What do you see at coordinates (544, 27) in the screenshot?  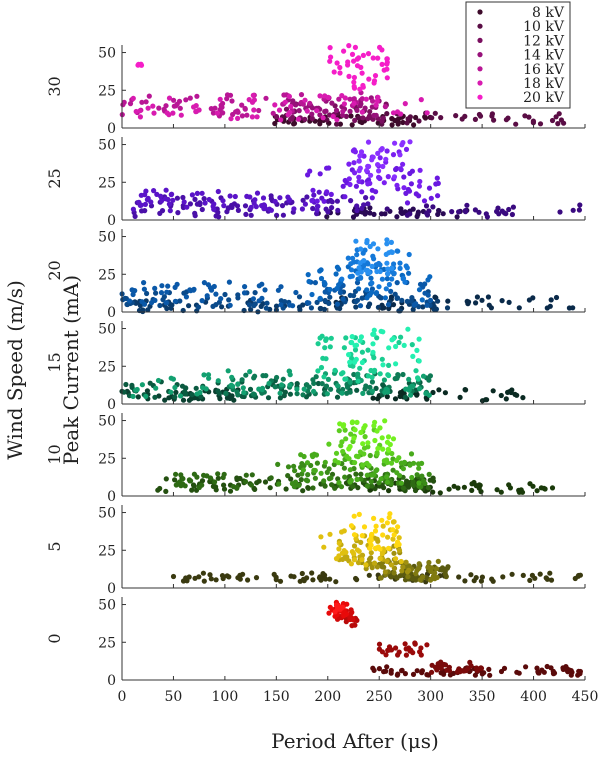 I see `legend-entry: 10 kV` at bounding box center [544, 27].